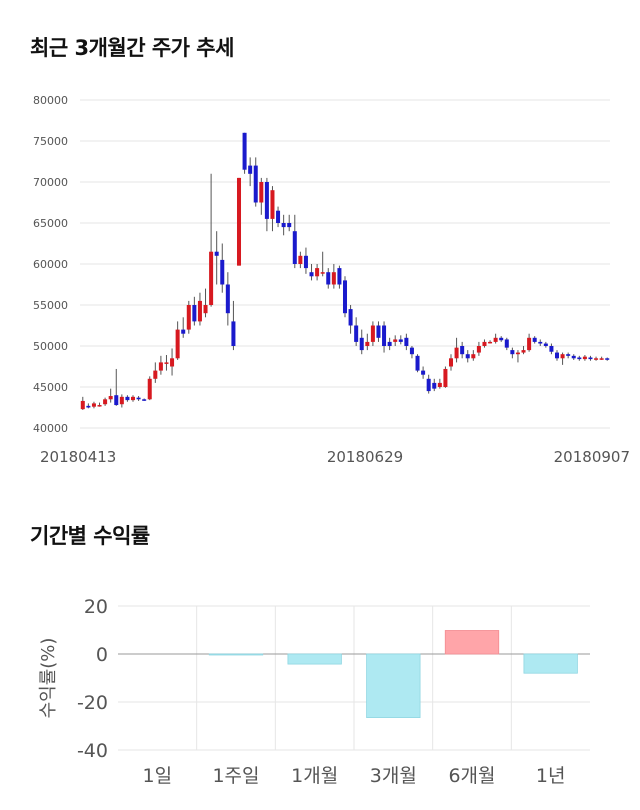  What do you see at coordinates (50, 100) in the screenshot?
I see `y-tick-label: 80000` at bounding box center [50, 100].